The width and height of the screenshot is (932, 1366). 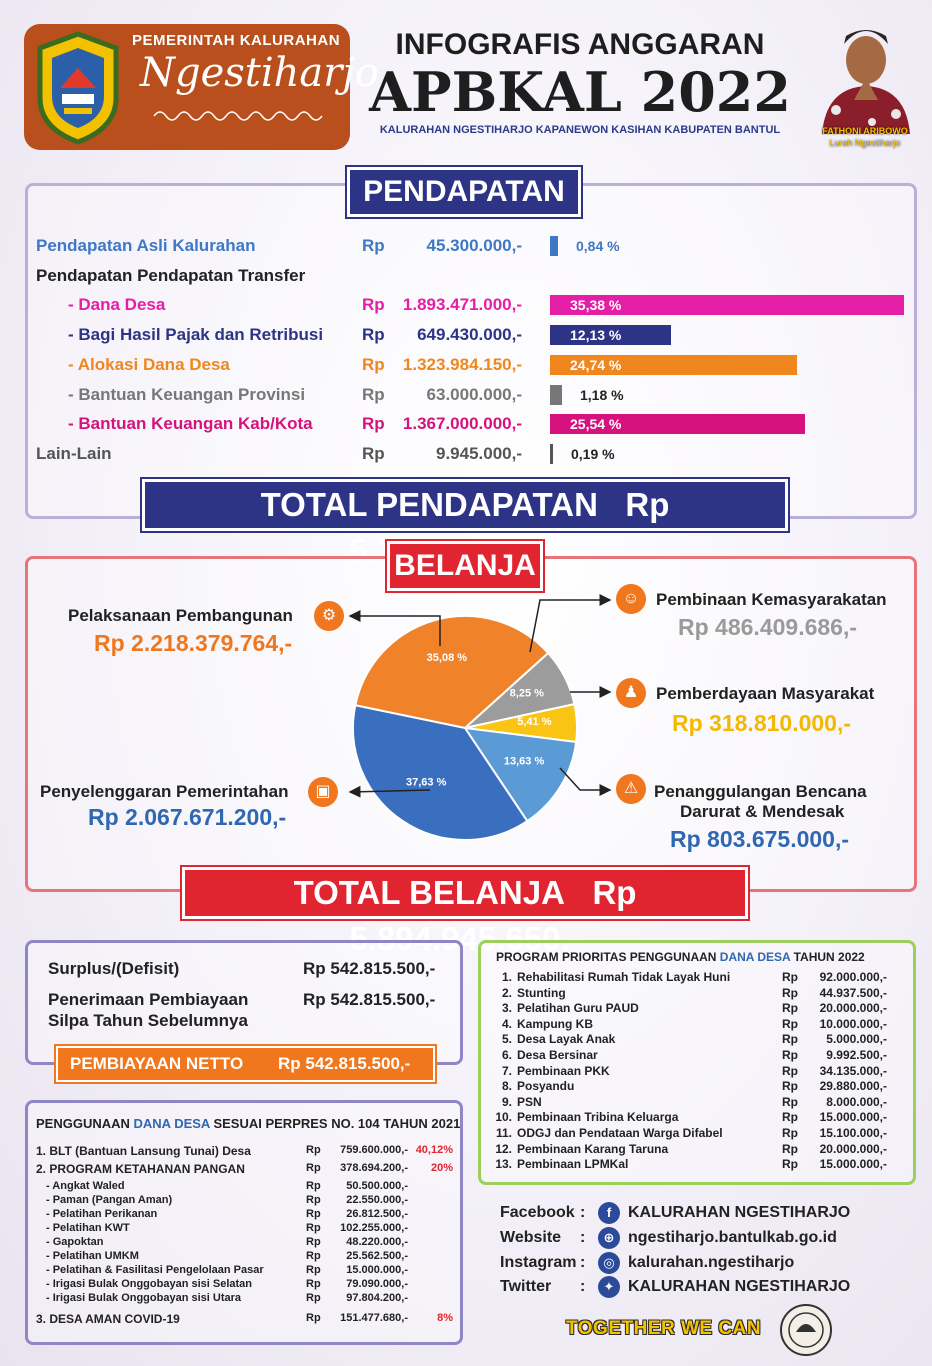 What do you see at coordinates (377, 1186) in the screenshot?
I see `penggunaan-row-amount: 50.500.000,-` at bounding box center [377, 1186].